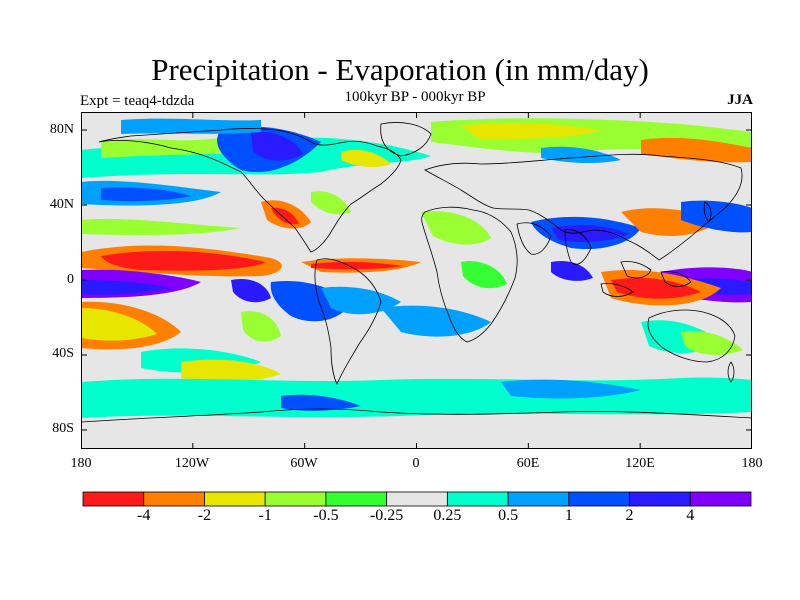  Describe the element at coordinates (192, 463) in the screenshot. I see `lon-label-120w: 120W` at that location.